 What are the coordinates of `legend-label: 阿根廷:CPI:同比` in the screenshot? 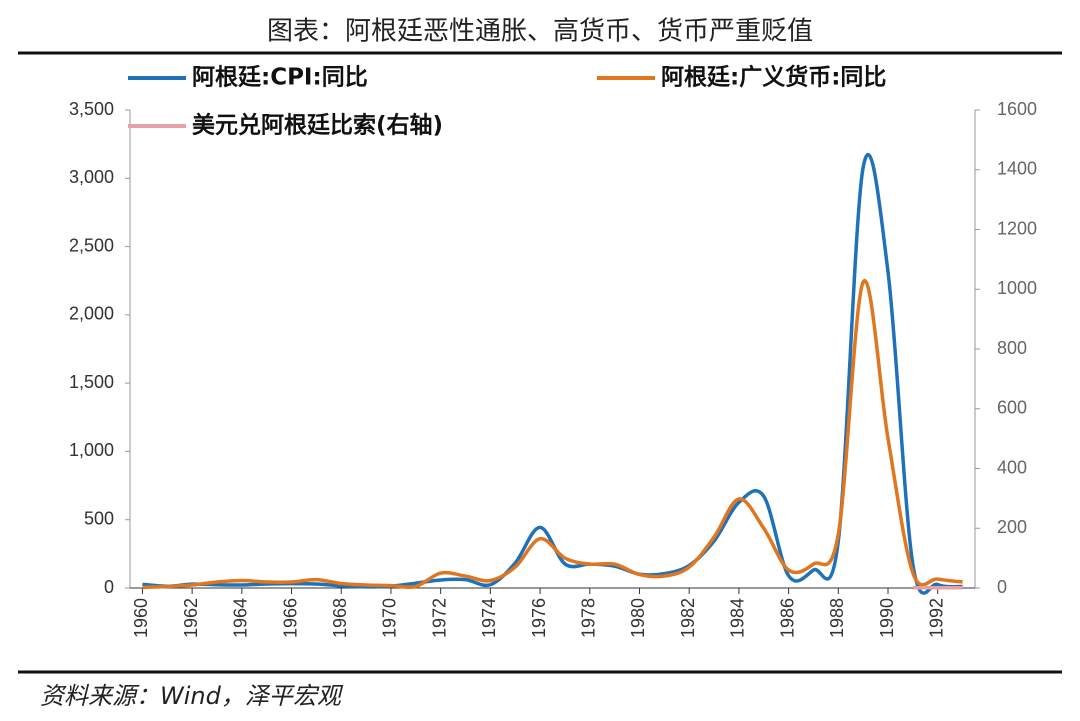 It's located at (280, 78).